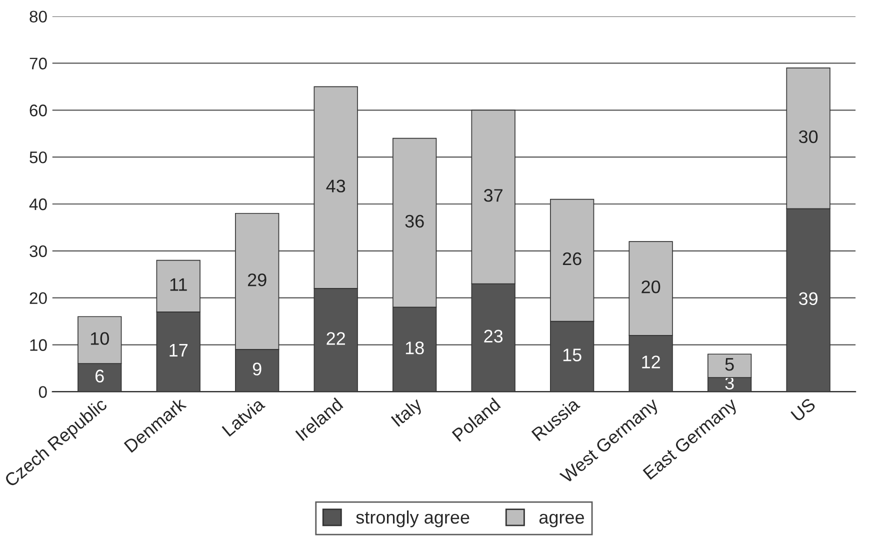 The image size is (873, 544). I want to click on y-tick-label: 80, so click(38, 16).